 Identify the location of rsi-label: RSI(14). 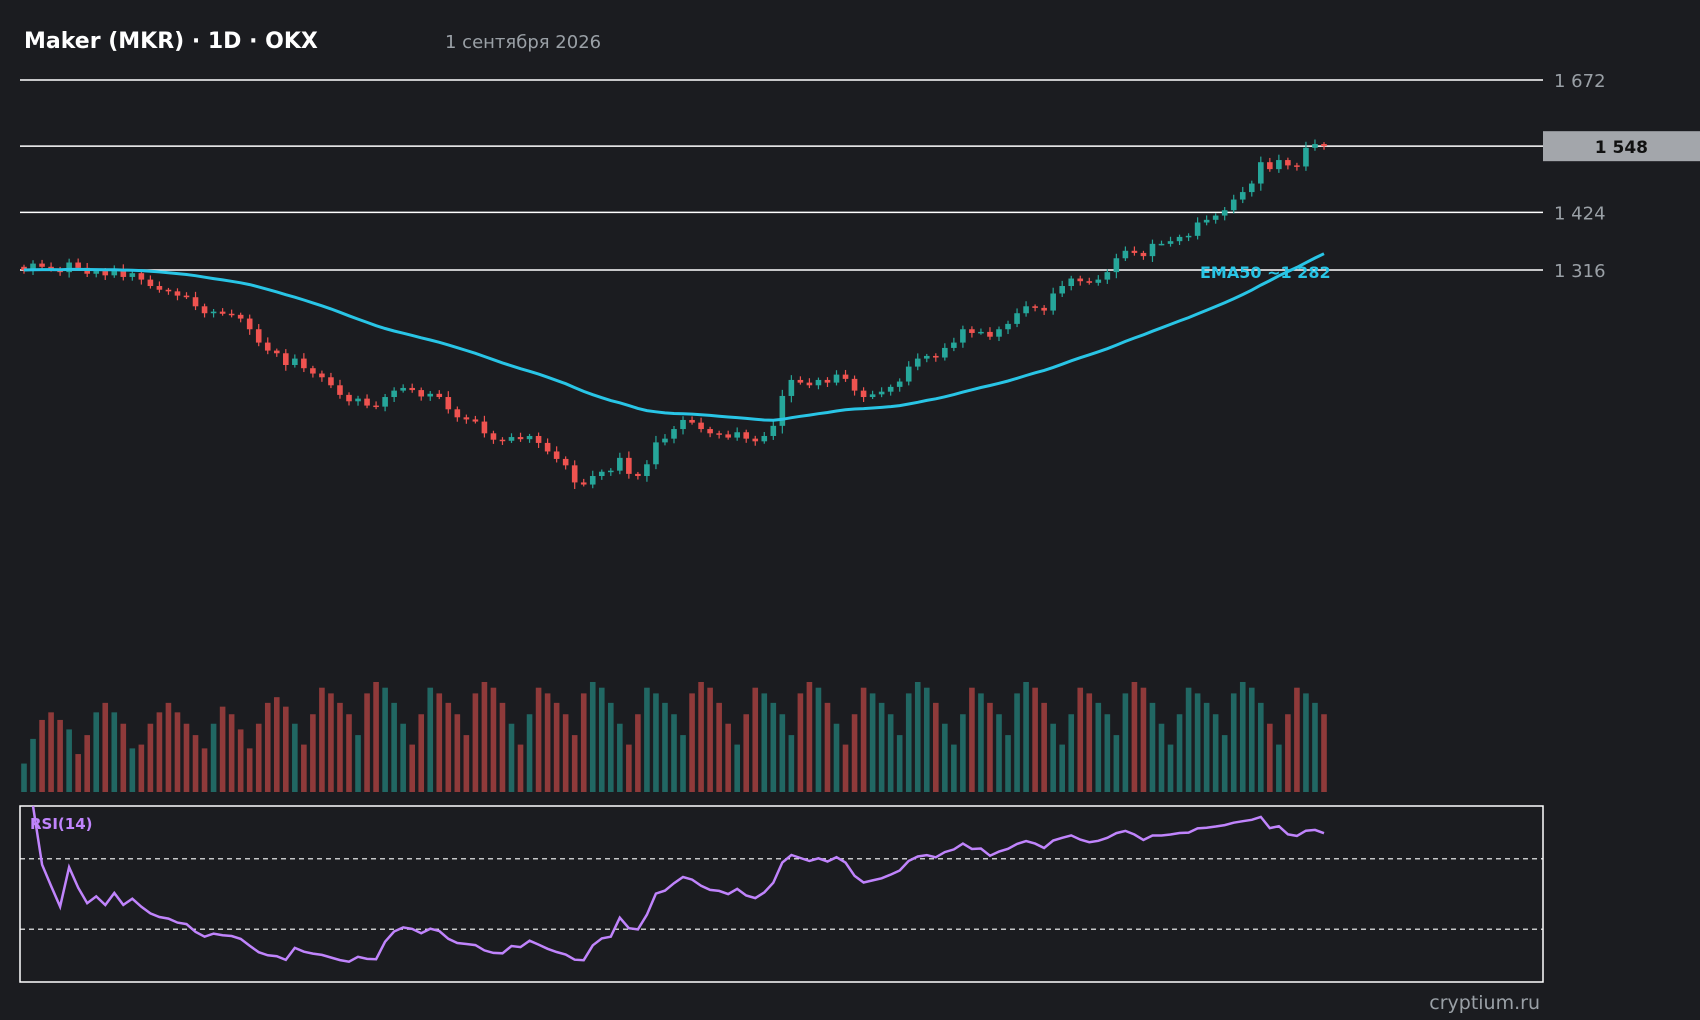
(61, 824).